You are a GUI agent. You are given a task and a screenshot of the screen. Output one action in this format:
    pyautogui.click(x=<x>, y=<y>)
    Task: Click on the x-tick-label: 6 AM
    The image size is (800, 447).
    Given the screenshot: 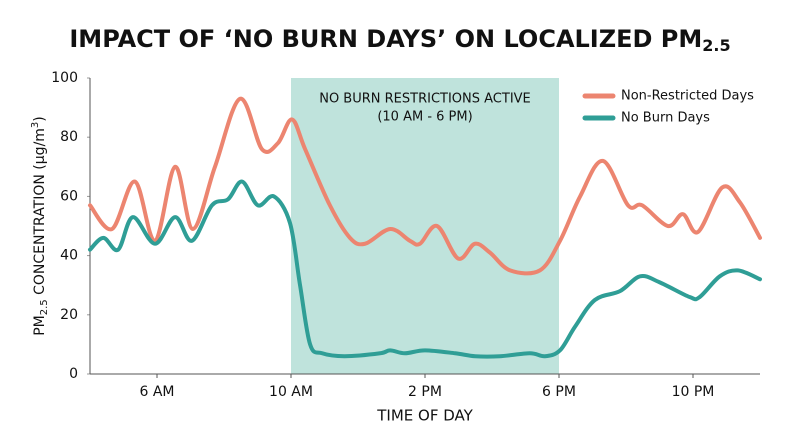 What is the action you would take?
    pyautogui.click(x=156, y=392)
    